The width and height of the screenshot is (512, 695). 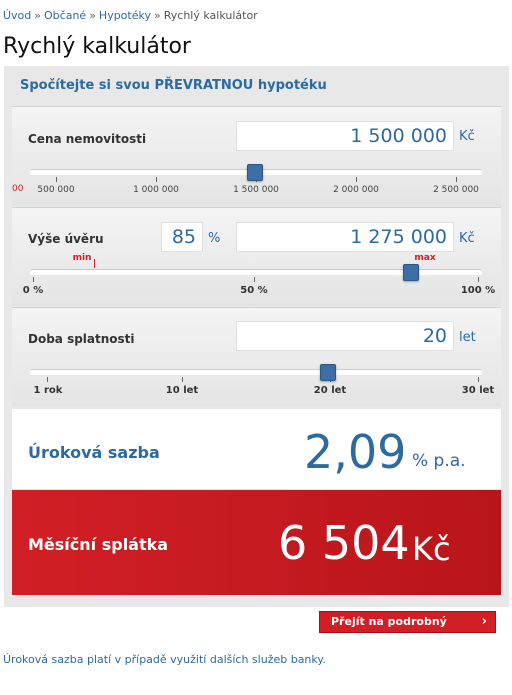 What do you see at coordinates (330, 390) in the screenshot?
I see `slider-tick-label: 20 let` at bounding box center [330, 390].